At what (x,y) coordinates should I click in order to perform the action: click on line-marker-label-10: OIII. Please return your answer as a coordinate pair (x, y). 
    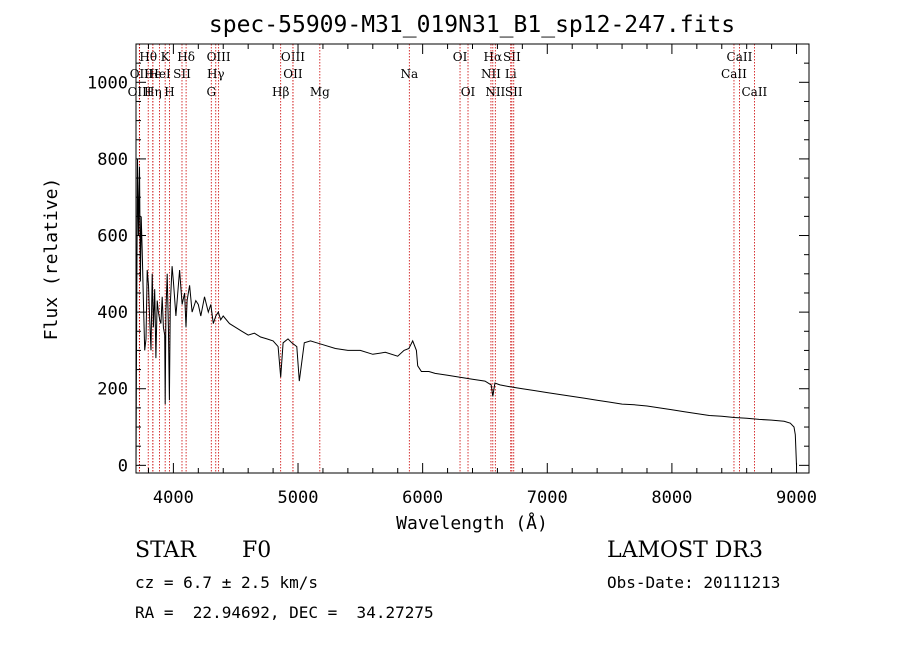
    Looking at the image, I should click on (219, 57).